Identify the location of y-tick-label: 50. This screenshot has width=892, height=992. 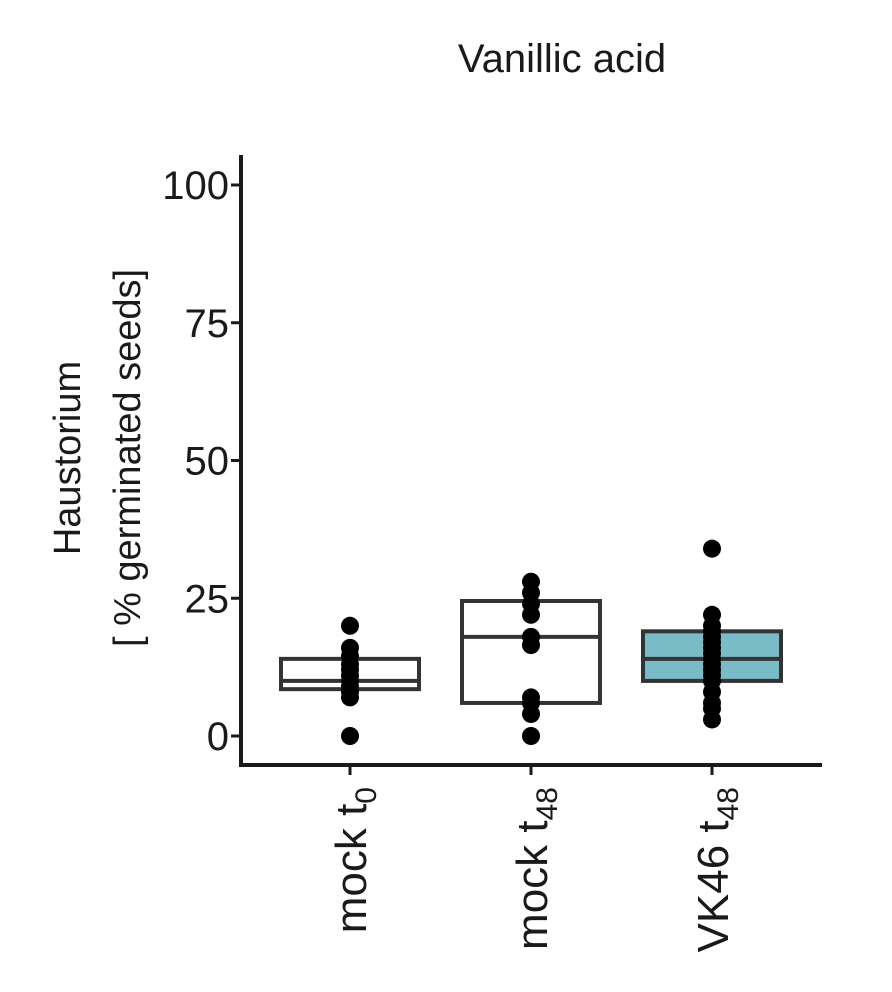
(207, 462).